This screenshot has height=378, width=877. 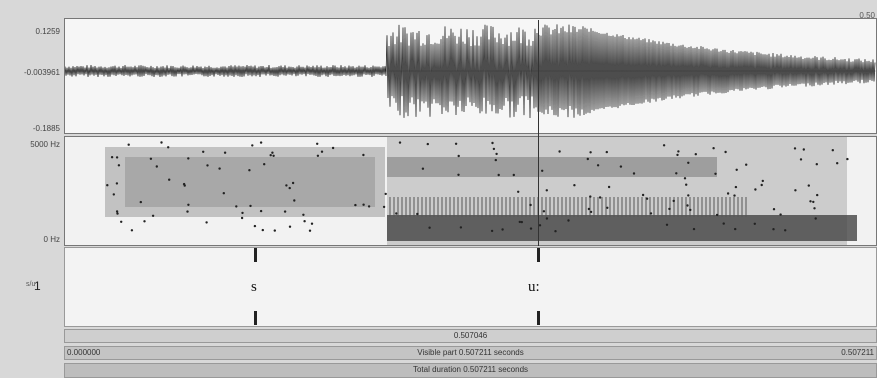 What do you see at coordinates (37, 286) in the screenshot?
I see `tier-number: 1` at bounding box center [37, 286].